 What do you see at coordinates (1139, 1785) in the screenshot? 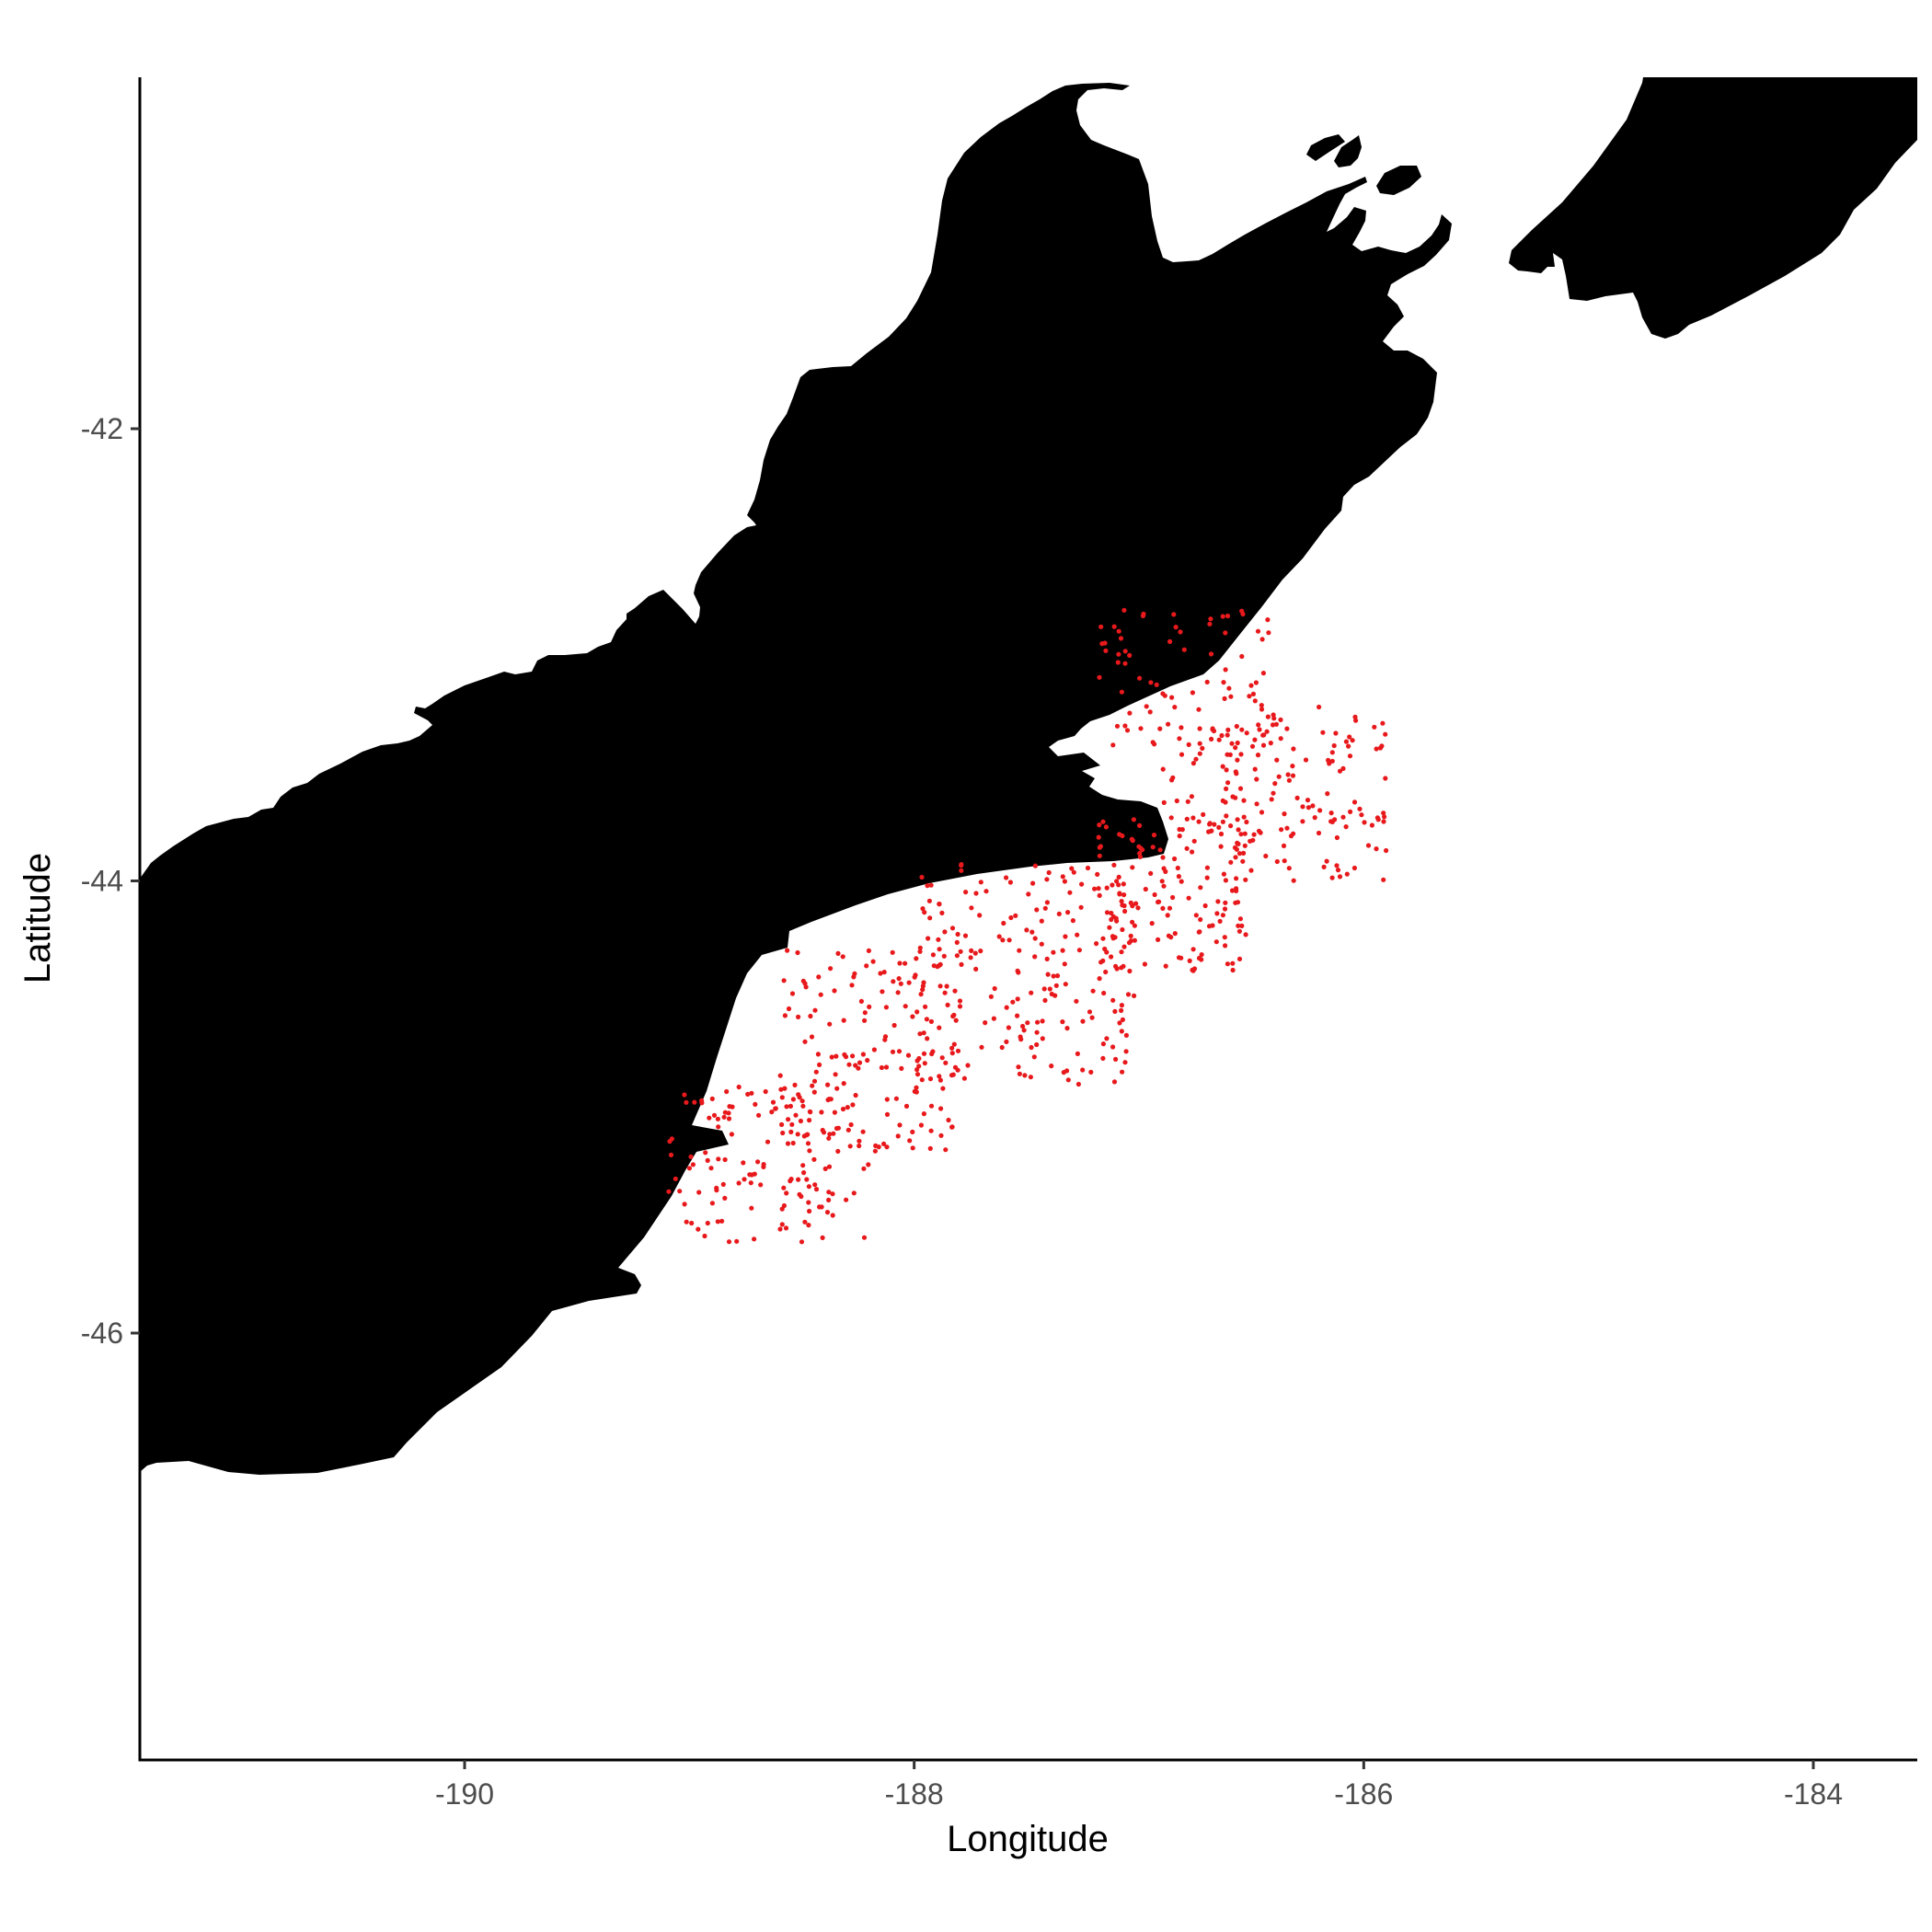
I see `x-axis-ticks: -190 -188 -186 -184` at bounding box center [1139, 1785].